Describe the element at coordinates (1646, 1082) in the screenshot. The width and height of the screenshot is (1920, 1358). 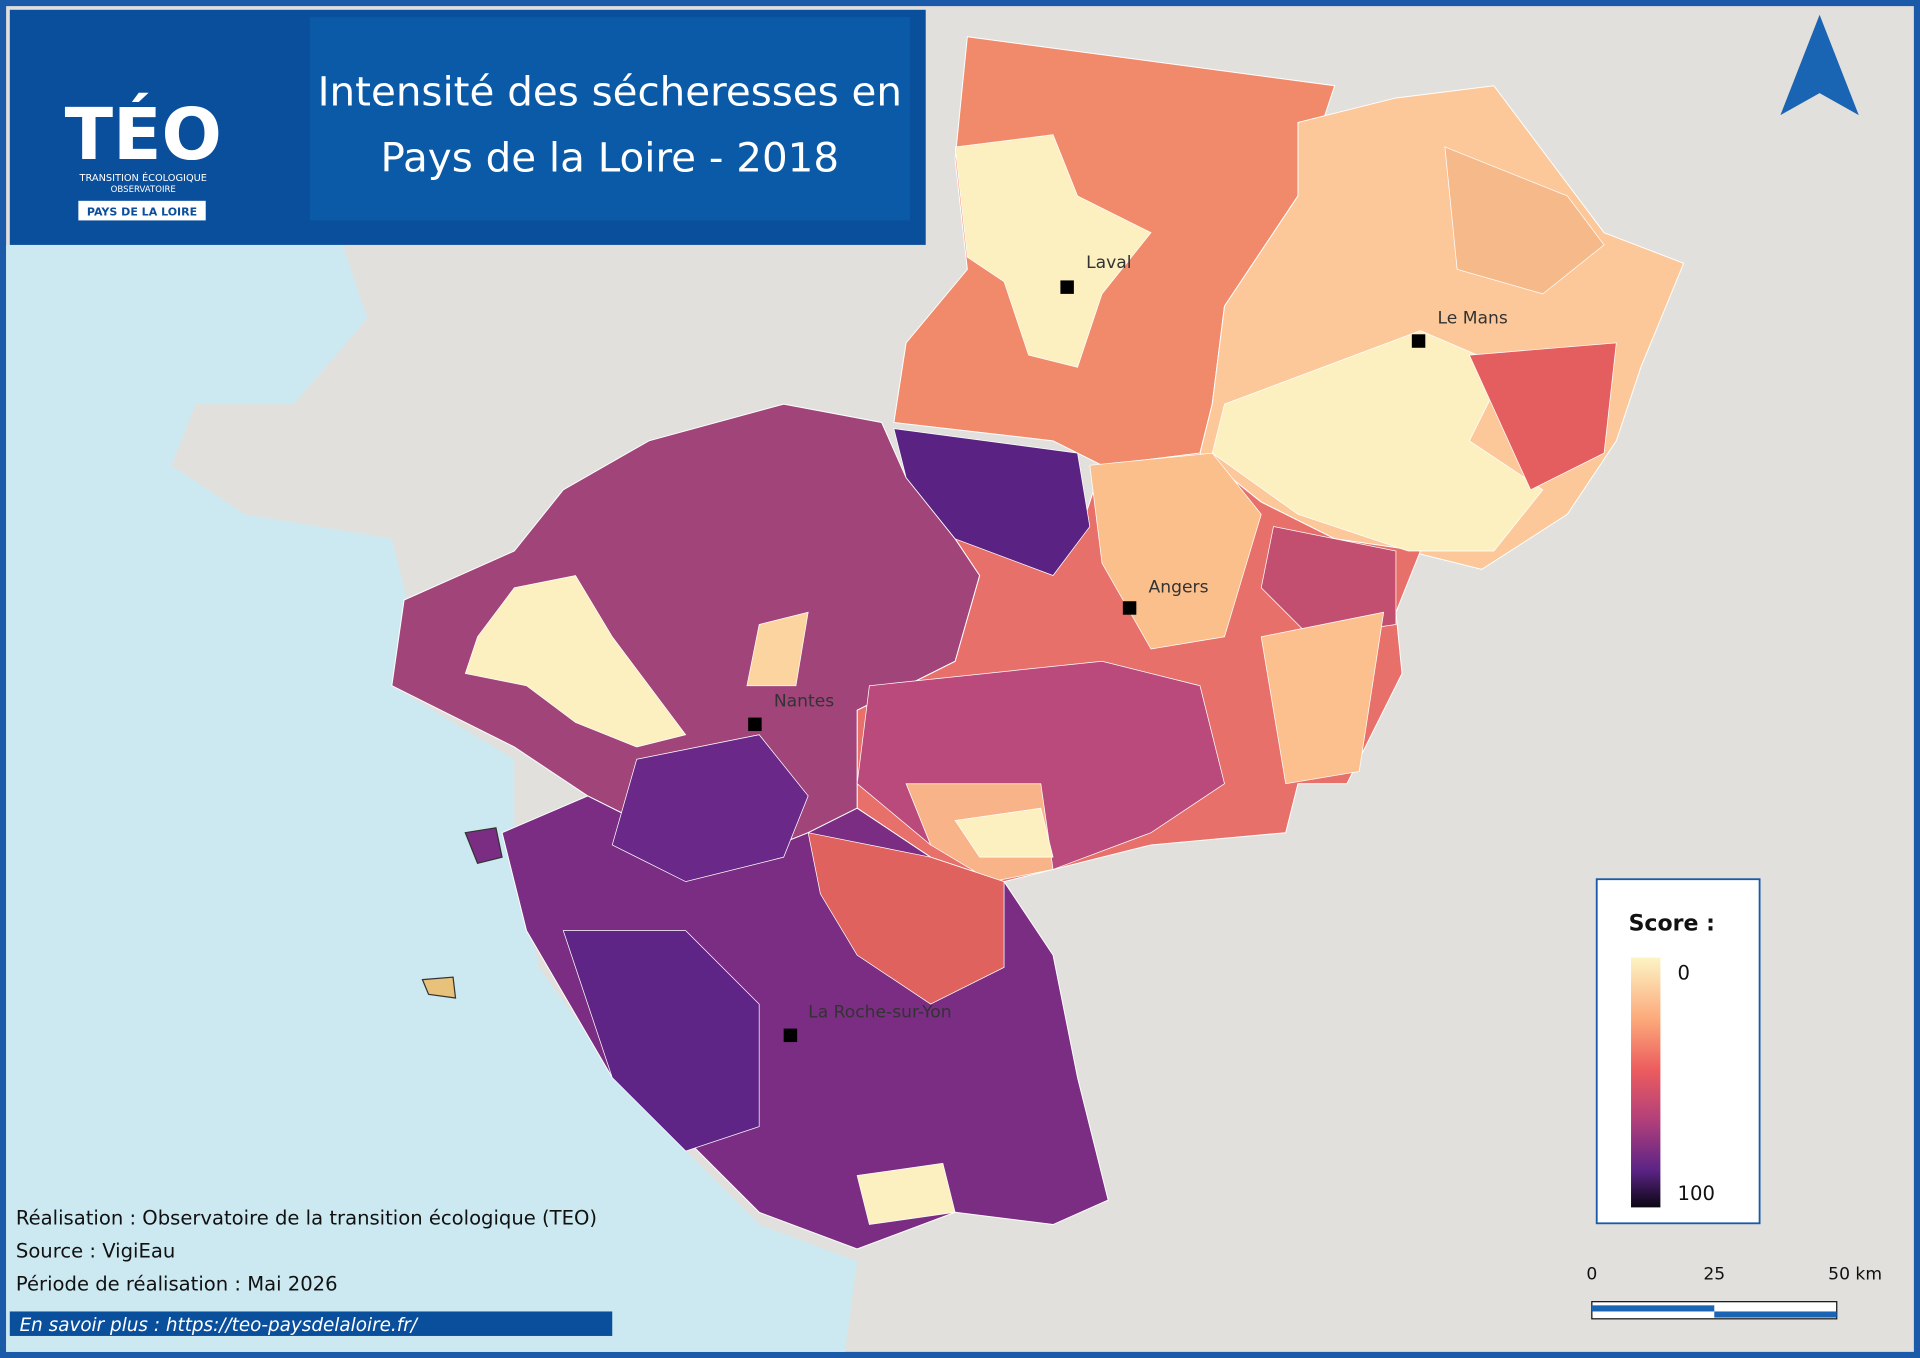
I see `legend-ramp` at that location.